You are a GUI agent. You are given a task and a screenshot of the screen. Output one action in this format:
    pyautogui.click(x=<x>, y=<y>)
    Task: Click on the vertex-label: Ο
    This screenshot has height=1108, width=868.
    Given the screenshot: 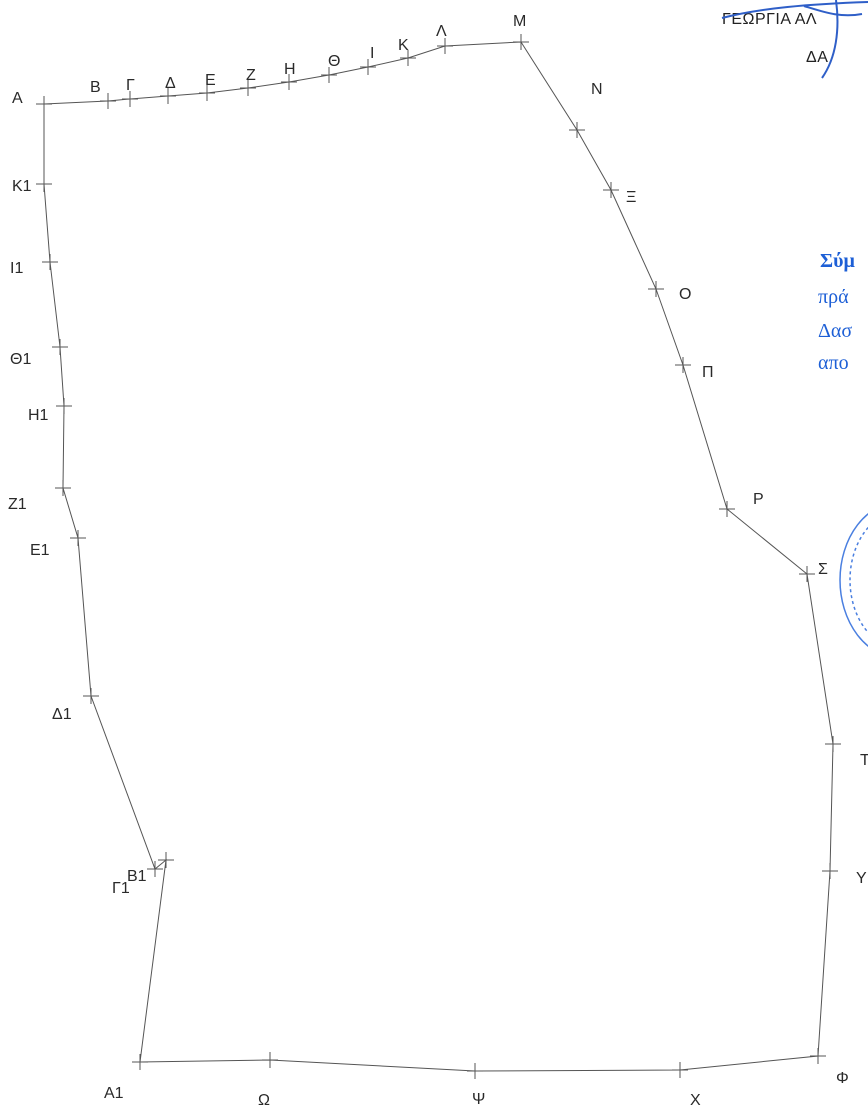 What is the action you would take?
    pyautogui.click(x=685, y=294)
    